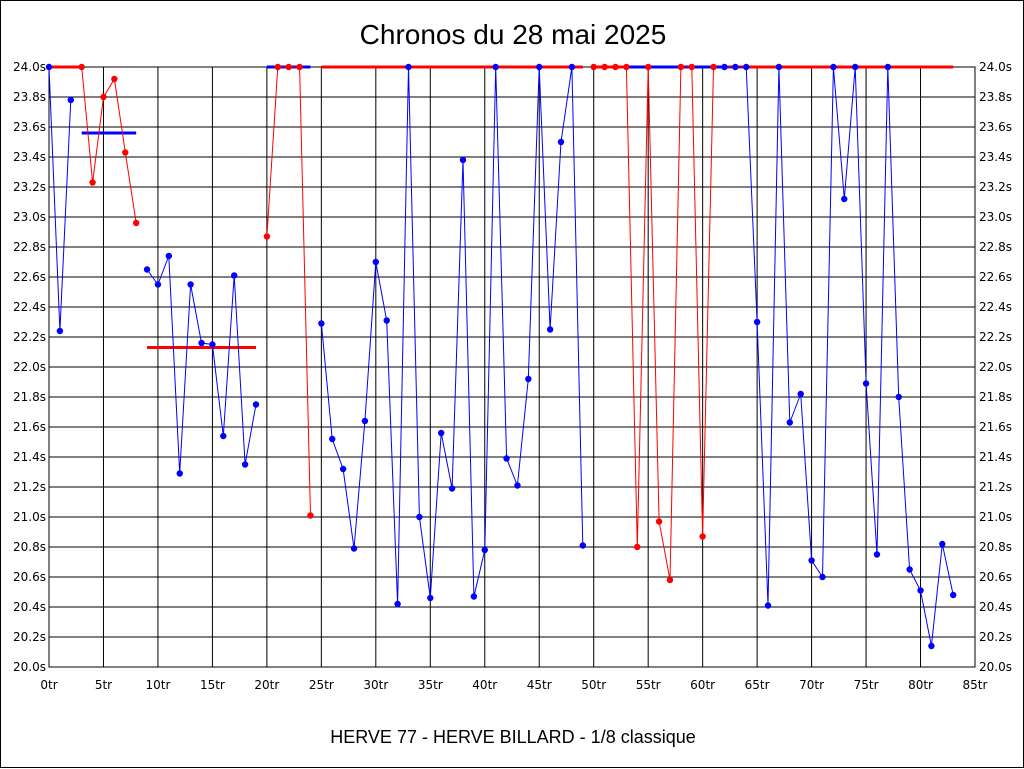 The image size is (1024, 769). What do you see at coordinates (29, 247) in the screenshot?
I see `y-tick-label-left: 22.8s` at bounding box center [29, 247].